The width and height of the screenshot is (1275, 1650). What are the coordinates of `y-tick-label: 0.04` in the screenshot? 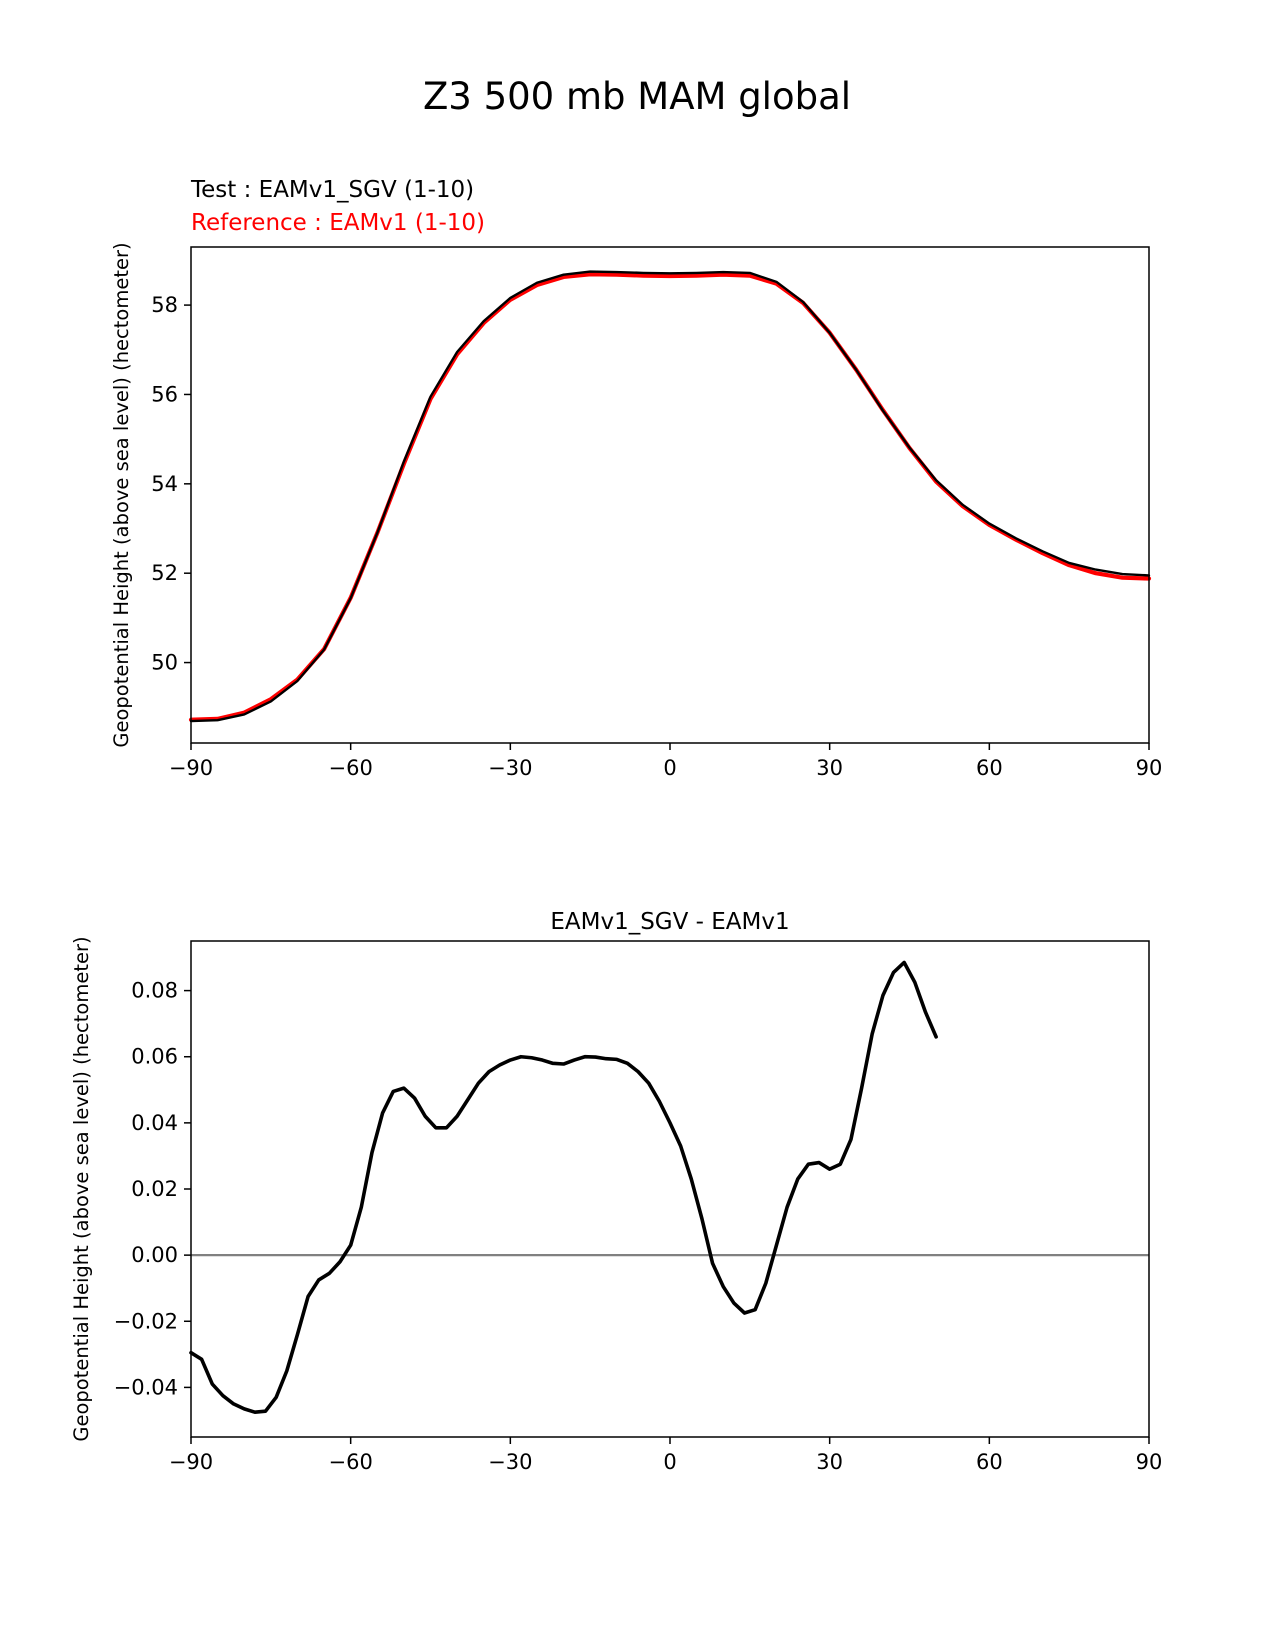 It's located at (154, 1123).